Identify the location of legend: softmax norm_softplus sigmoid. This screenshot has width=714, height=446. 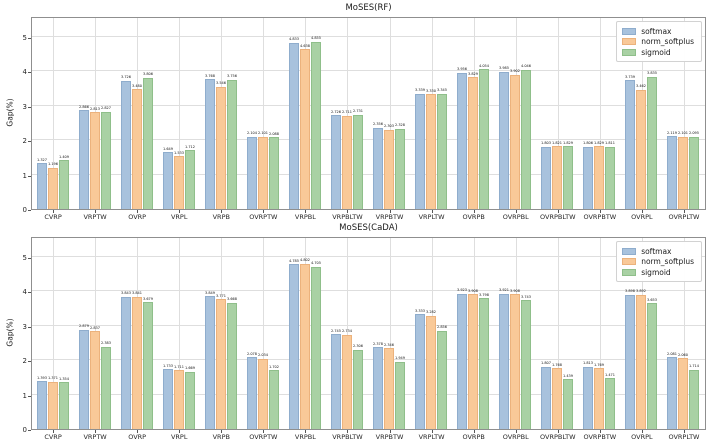
(659, 261).